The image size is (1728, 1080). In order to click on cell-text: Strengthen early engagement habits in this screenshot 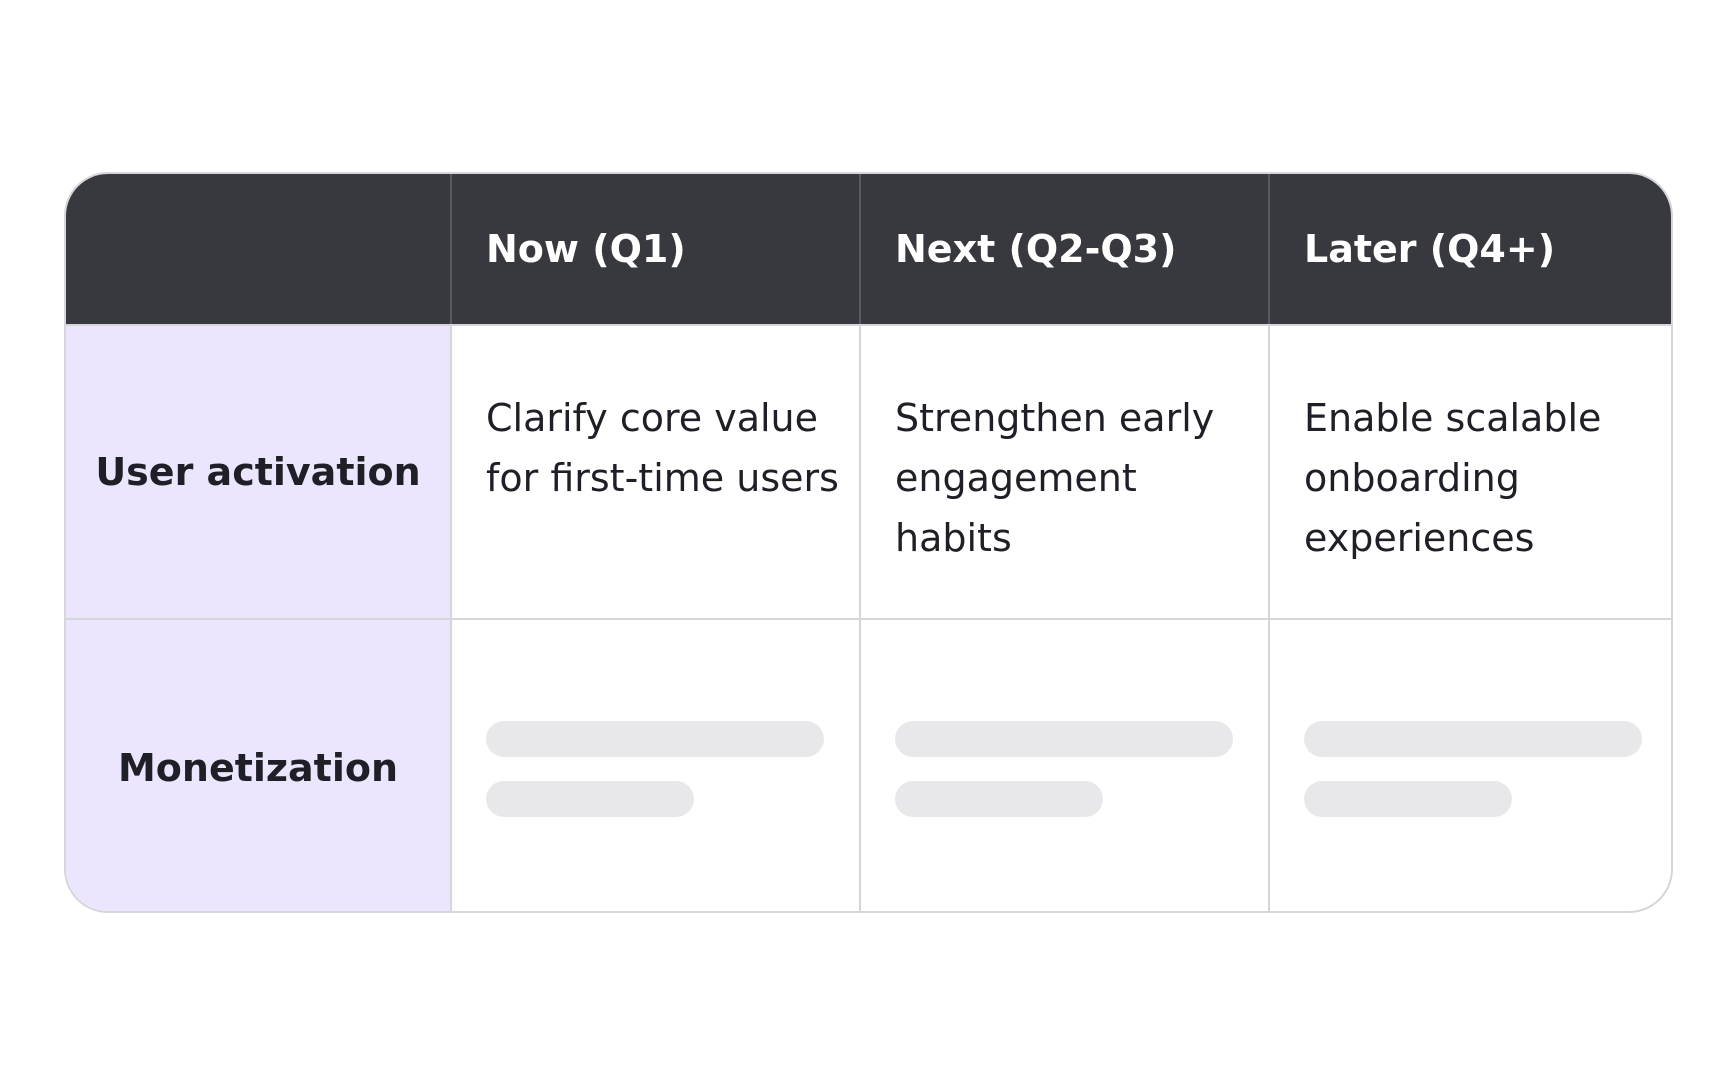, I will do `click(1063, 471)`.